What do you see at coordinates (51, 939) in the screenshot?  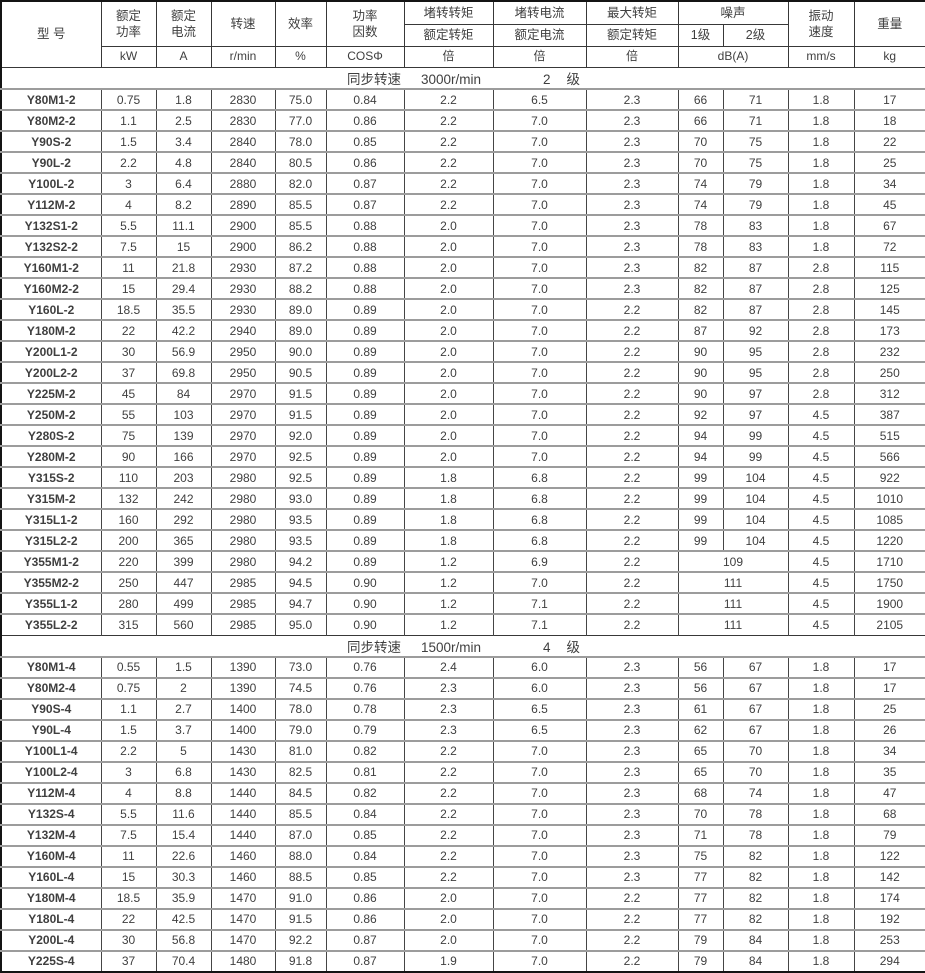 I see `model-cell: Y200L-4` at bounding box center [51, 939].